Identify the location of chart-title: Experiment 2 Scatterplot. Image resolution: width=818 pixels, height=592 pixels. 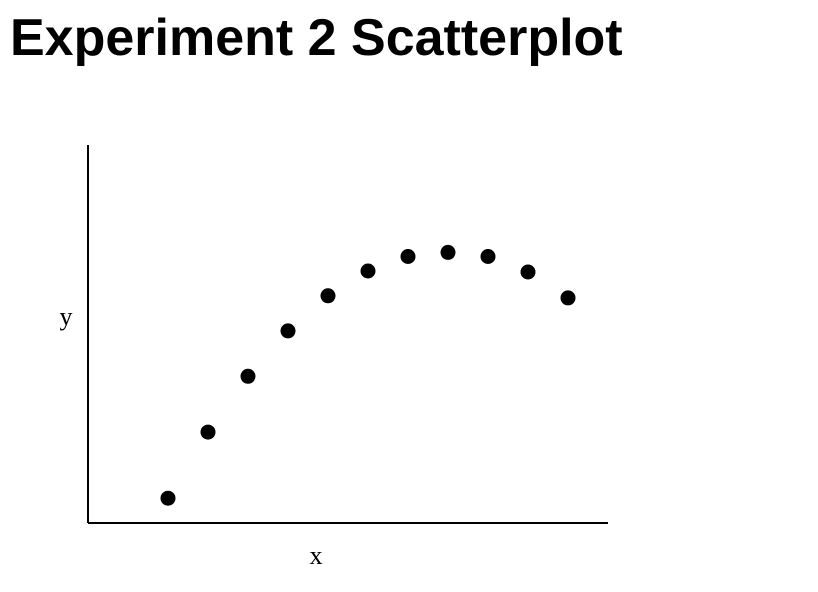
(316, 38).